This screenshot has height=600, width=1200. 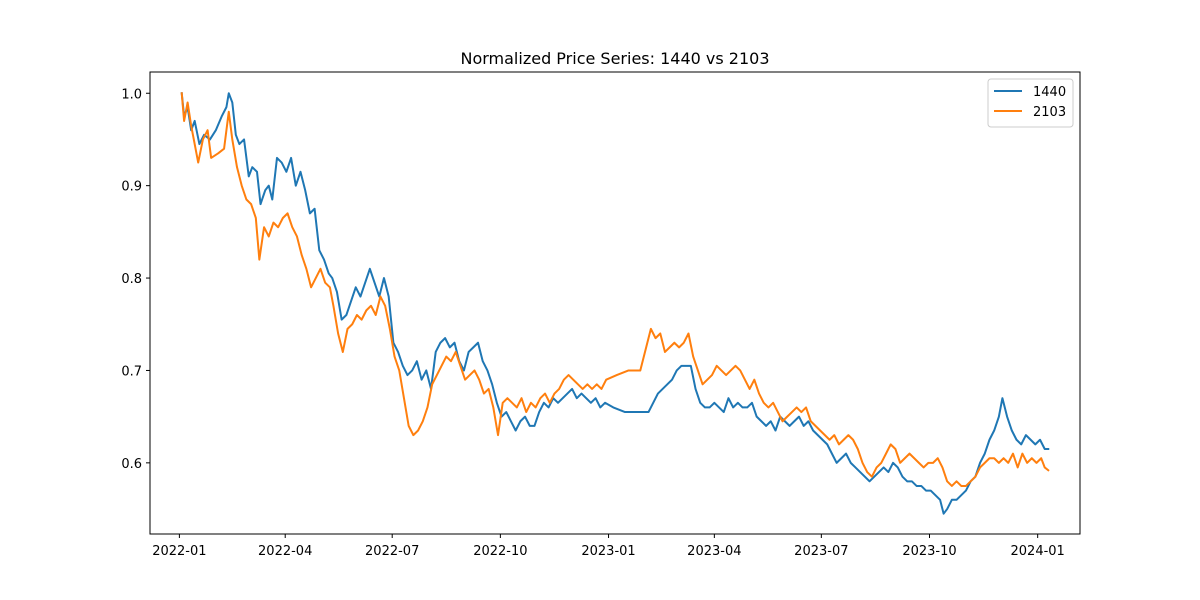 I want to click on y-tick-label: 0.6, so click(x=131, y=464).